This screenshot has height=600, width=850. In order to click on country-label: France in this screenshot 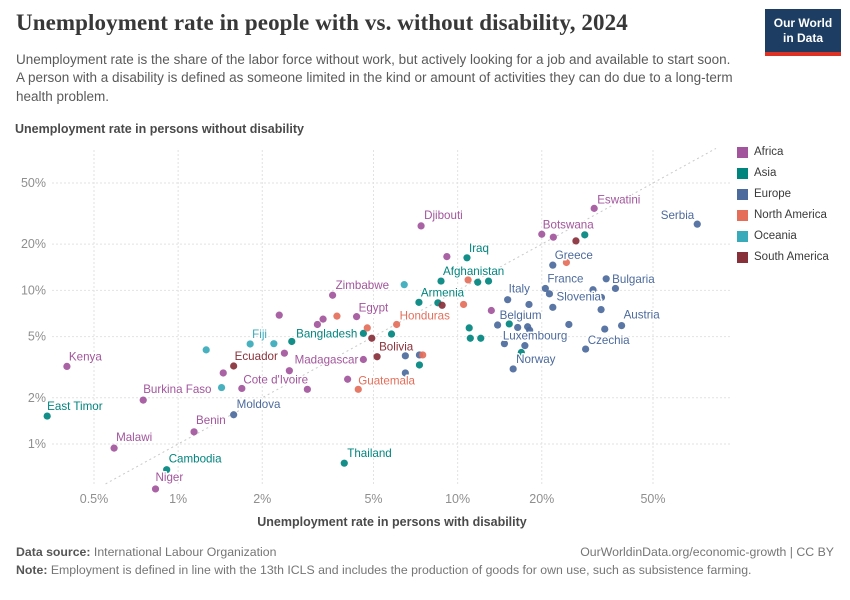, I will do `click(565, 279)`.